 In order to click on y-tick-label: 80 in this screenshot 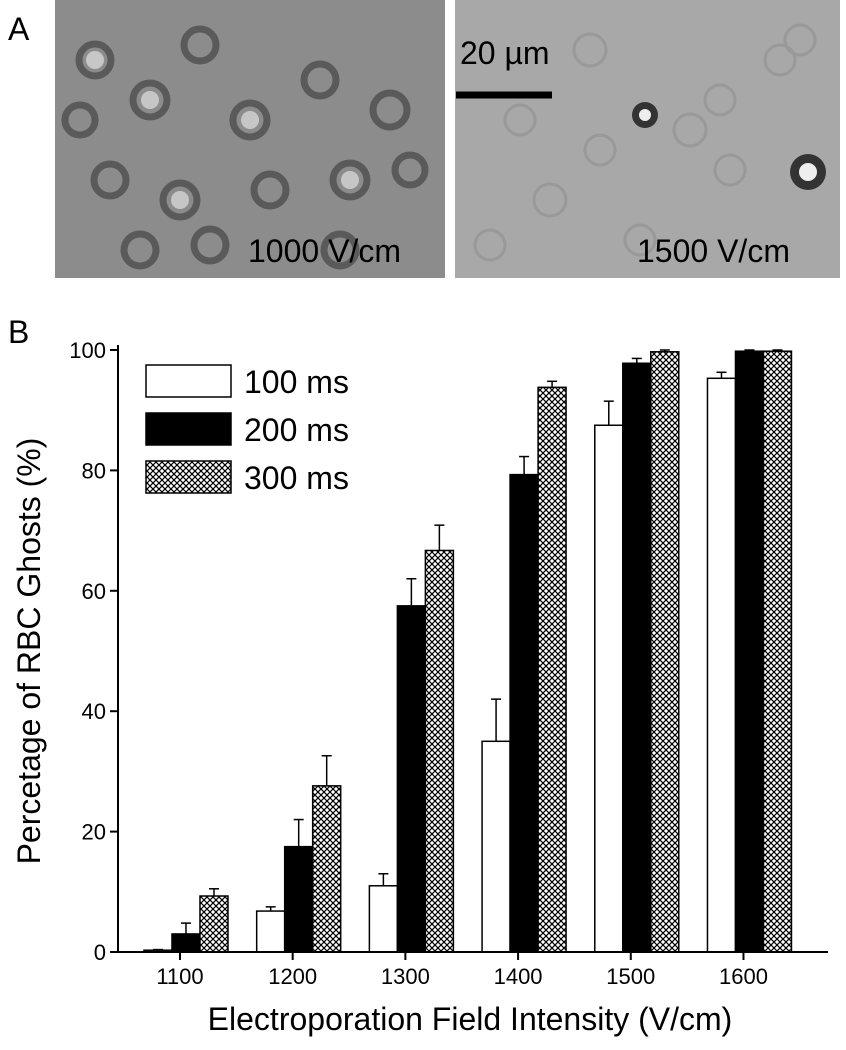, I will do `click(94, 470)`.